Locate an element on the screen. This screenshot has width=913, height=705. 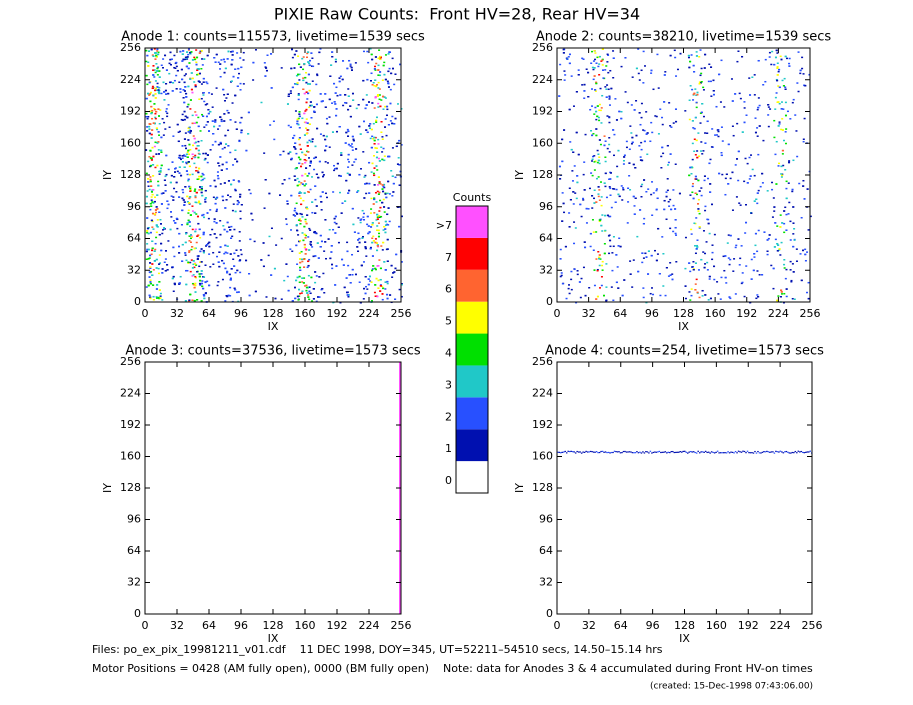
y-tick-label: 128 is located at coordinates (542, 487).